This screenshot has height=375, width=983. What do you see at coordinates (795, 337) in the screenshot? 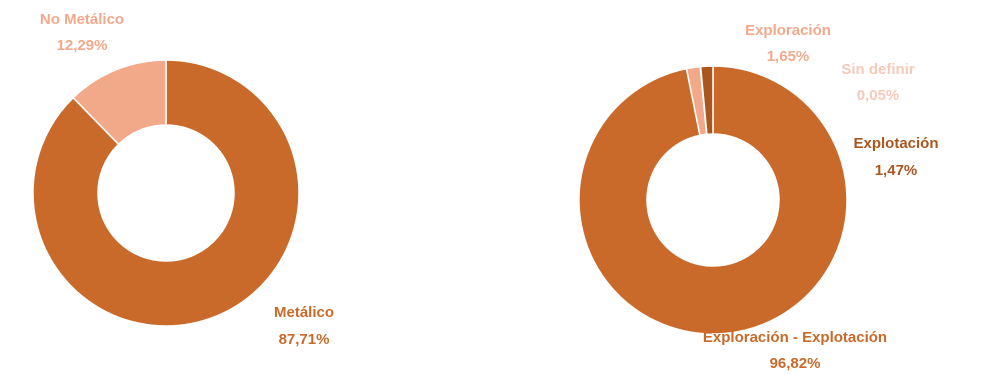
I see `label-exploracion-explotacion-name: Exploración - Explotación` at bounding box center [795, 337].